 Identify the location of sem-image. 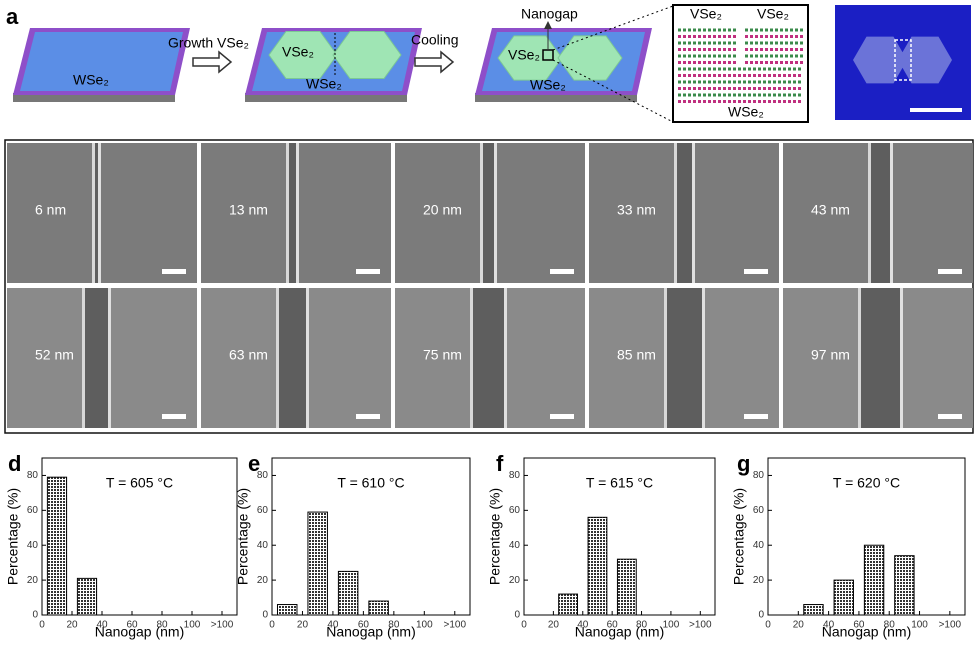
(102, 213).